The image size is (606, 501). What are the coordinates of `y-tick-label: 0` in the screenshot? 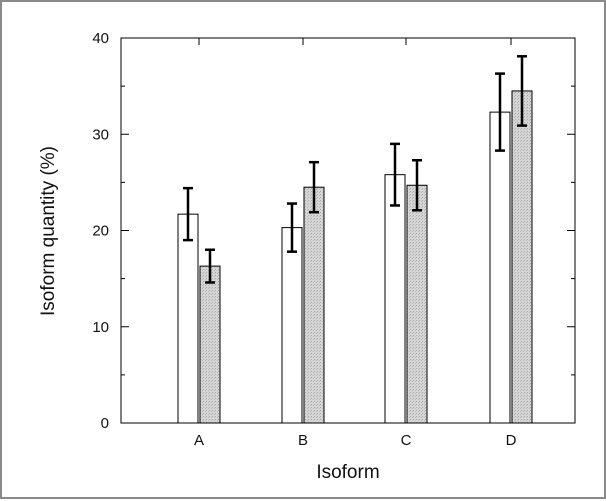 It's located at (105, 423).